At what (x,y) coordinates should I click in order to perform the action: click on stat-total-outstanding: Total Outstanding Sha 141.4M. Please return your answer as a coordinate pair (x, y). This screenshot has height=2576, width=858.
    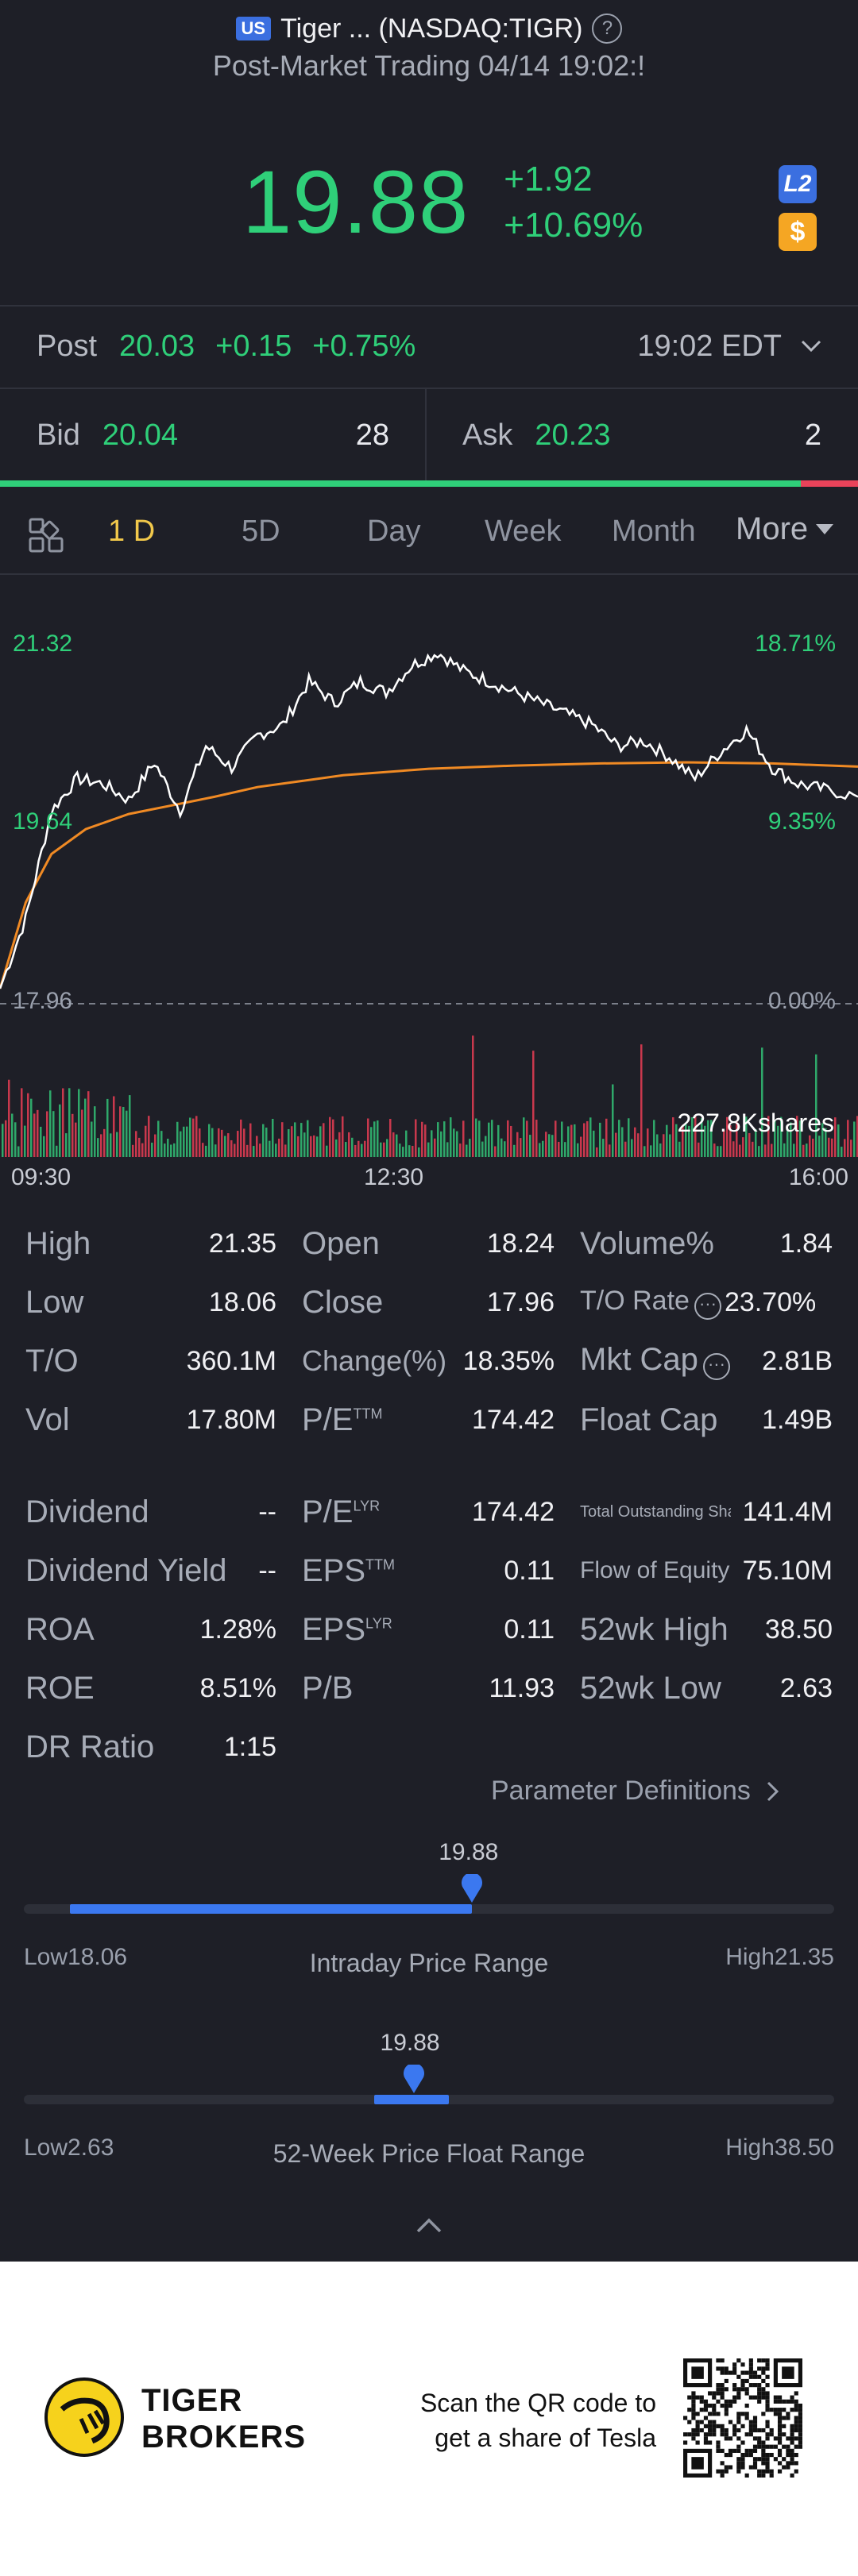
    Looking at the image, I should click on (706, 1511).